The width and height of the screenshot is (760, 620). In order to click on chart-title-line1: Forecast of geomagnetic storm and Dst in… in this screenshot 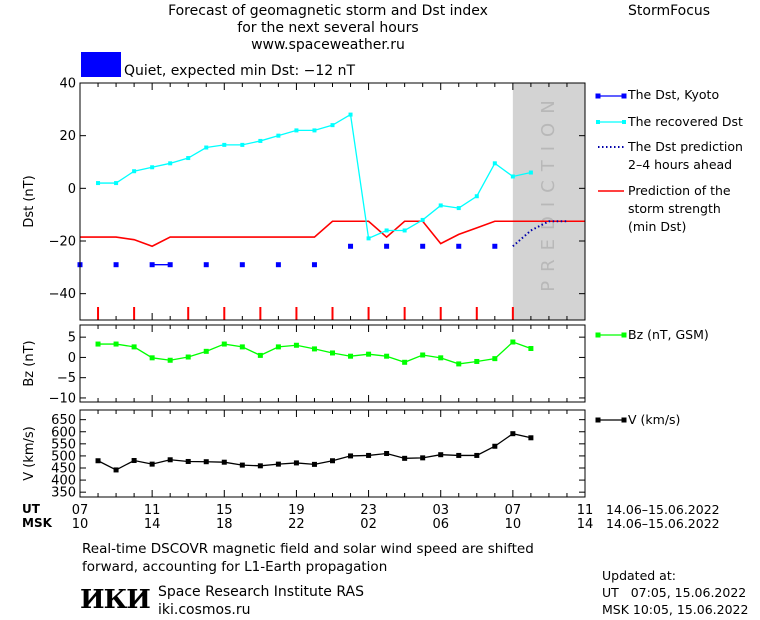, I will do `click(328, 11)`.